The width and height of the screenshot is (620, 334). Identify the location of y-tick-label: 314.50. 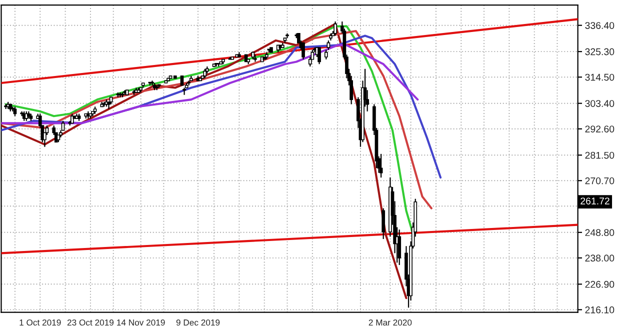
(599, 77).